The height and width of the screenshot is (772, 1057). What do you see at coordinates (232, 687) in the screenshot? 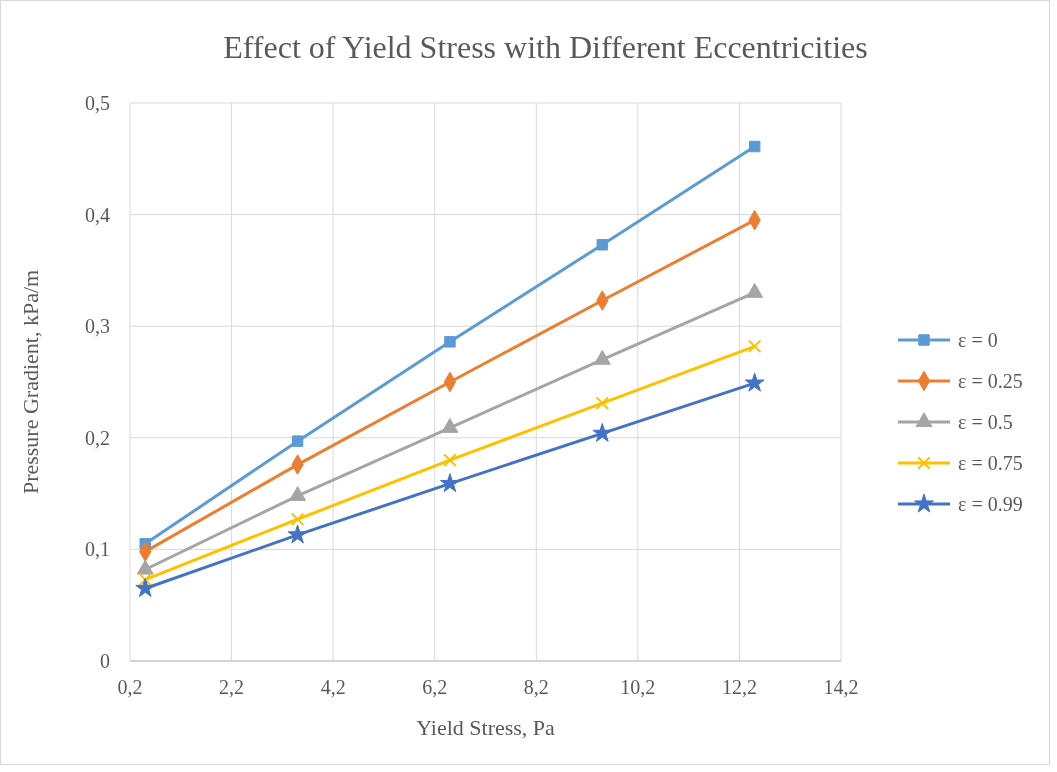
I see `x-tick-label: 2,2` at bounding box center [232, 687].